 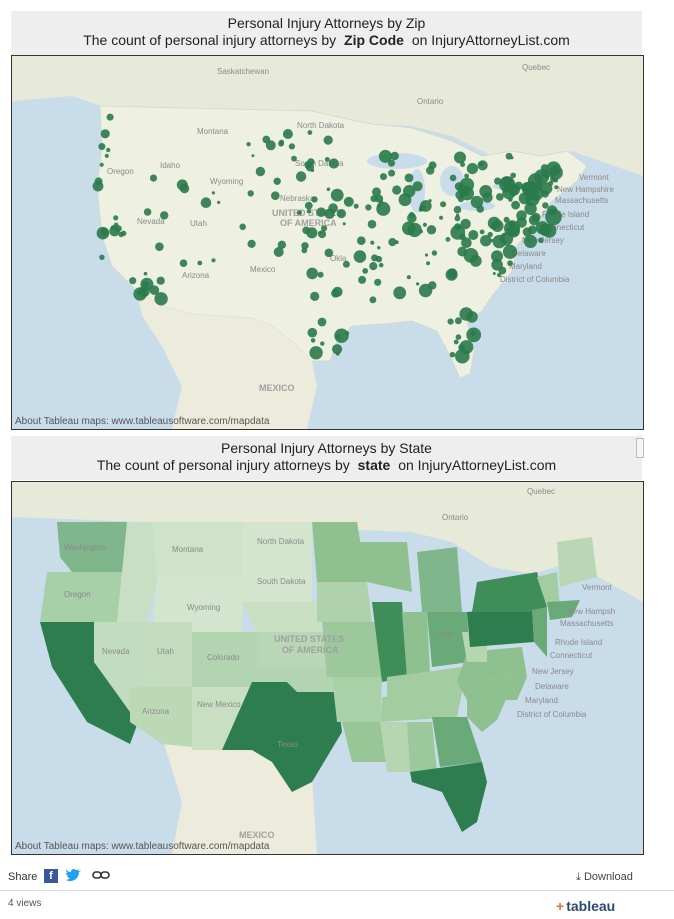 What do you see at coordinates (74, 876) in the screenshot?
I see `twitter-icon` at bounding box center [74, 876].